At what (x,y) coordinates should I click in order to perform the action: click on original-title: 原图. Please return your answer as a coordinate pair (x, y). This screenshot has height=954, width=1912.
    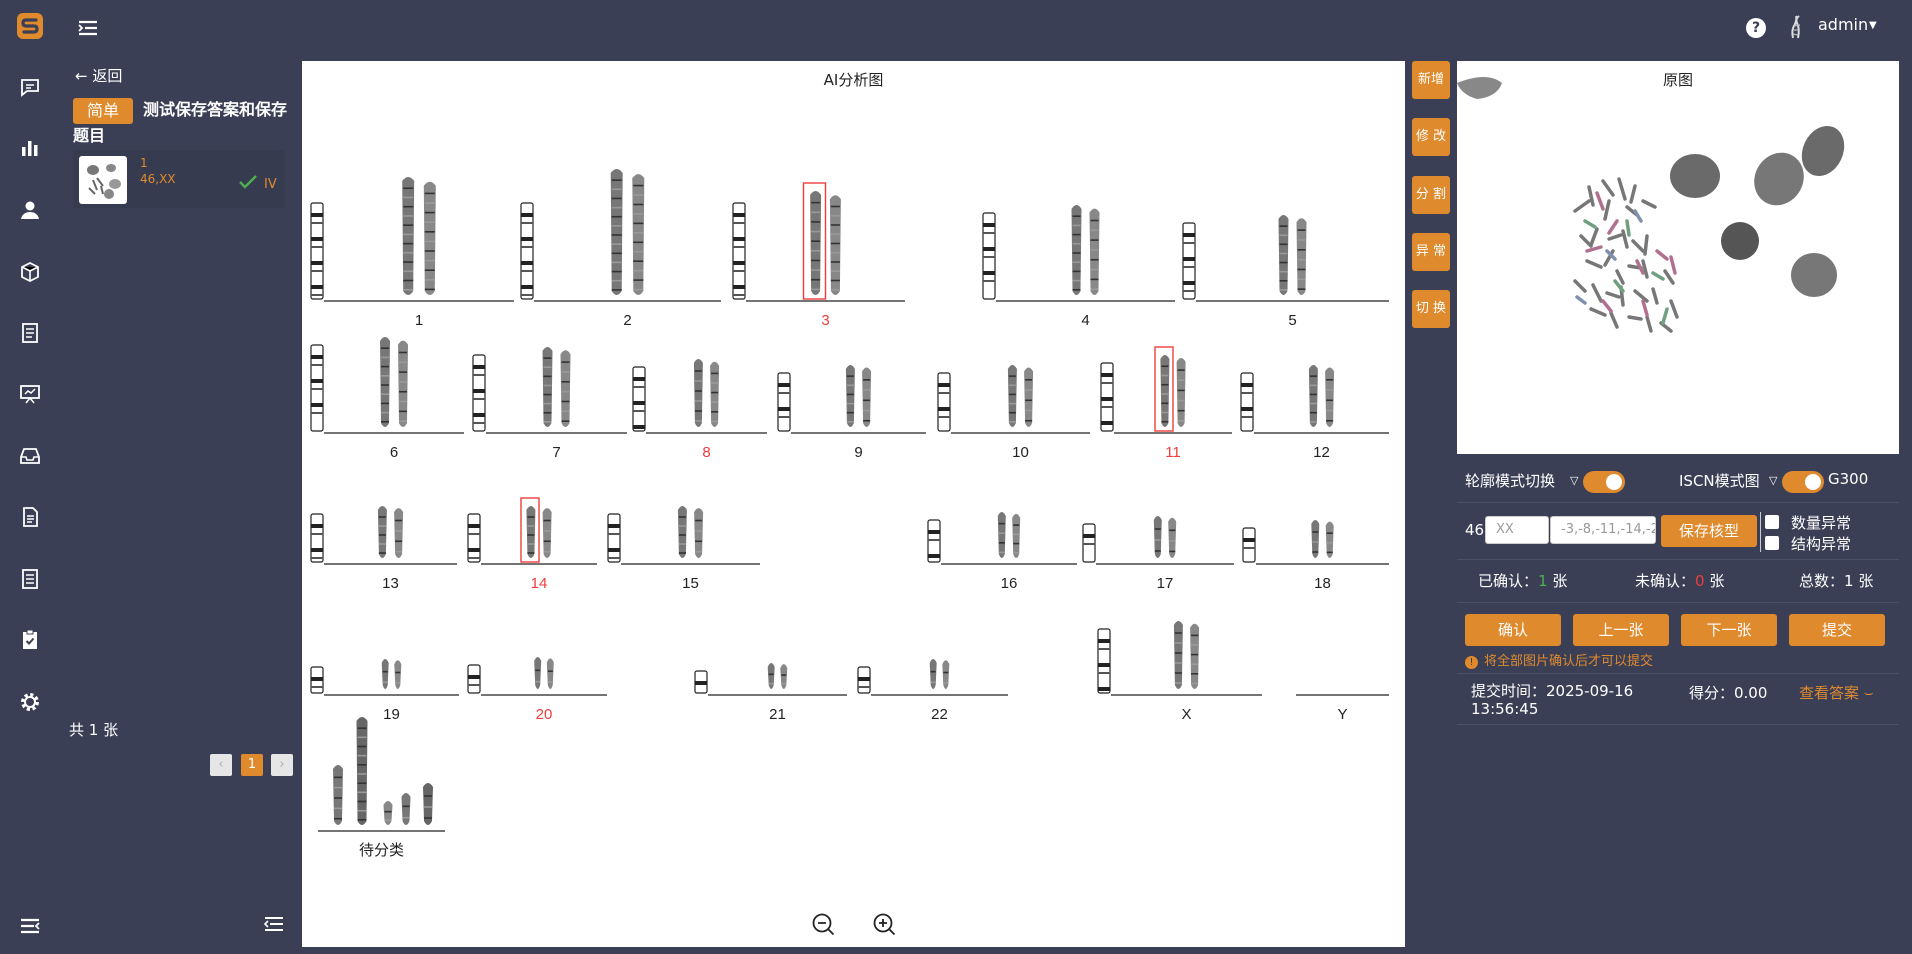
    Looking at the image, I should click on (1677, 80).